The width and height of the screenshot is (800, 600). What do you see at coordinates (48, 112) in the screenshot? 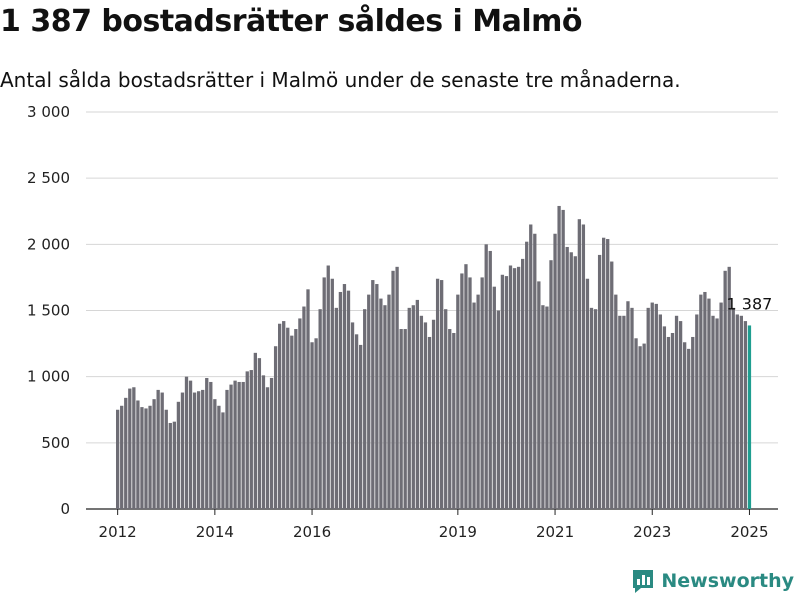
I see `y-tick-label: 3 000` at bounding box center [48, 112].